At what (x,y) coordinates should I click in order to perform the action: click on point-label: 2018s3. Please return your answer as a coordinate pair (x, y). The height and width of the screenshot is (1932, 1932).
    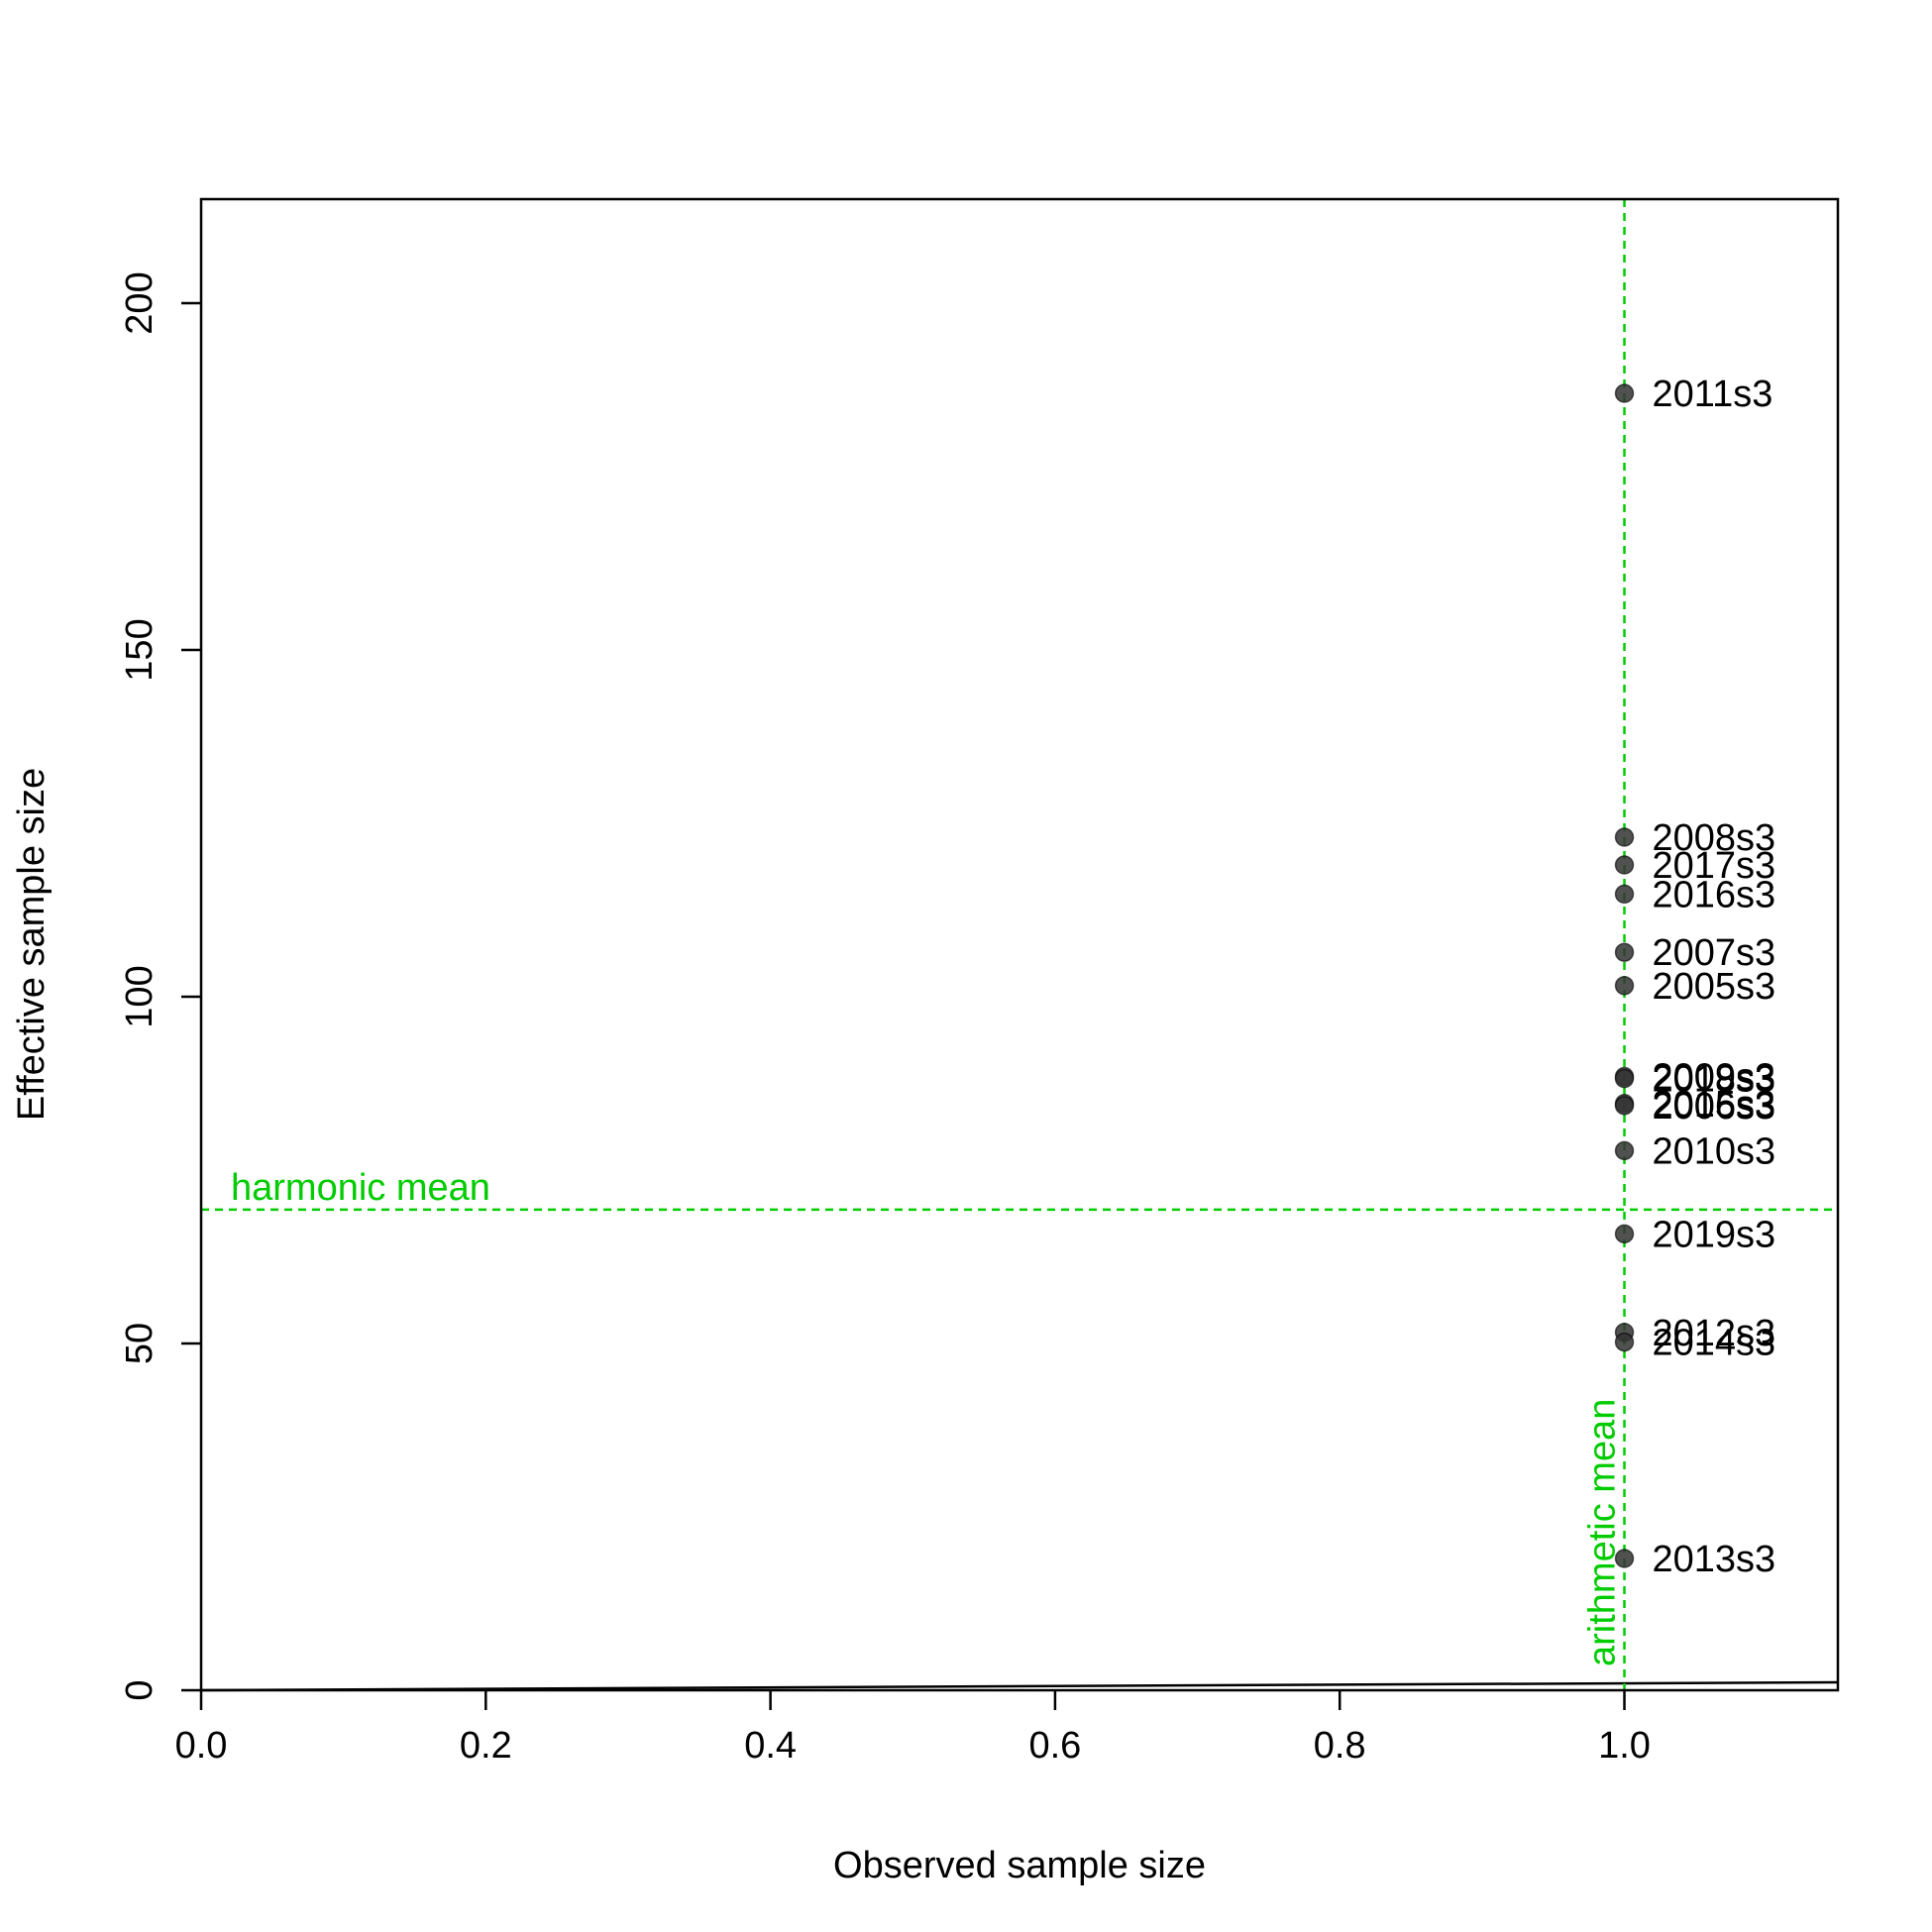
    Looking at the image, I should click on (1714, 1080).